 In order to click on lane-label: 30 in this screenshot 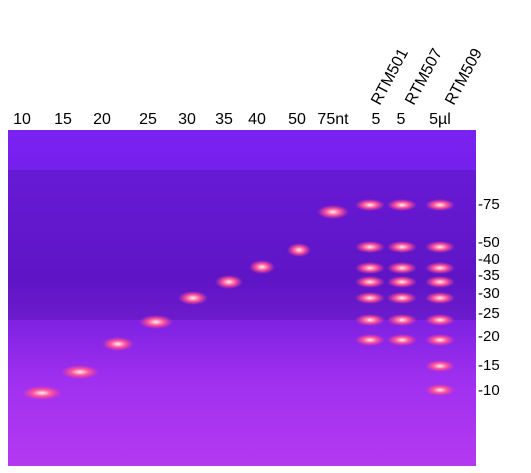, I will do `click(187, 119)`.